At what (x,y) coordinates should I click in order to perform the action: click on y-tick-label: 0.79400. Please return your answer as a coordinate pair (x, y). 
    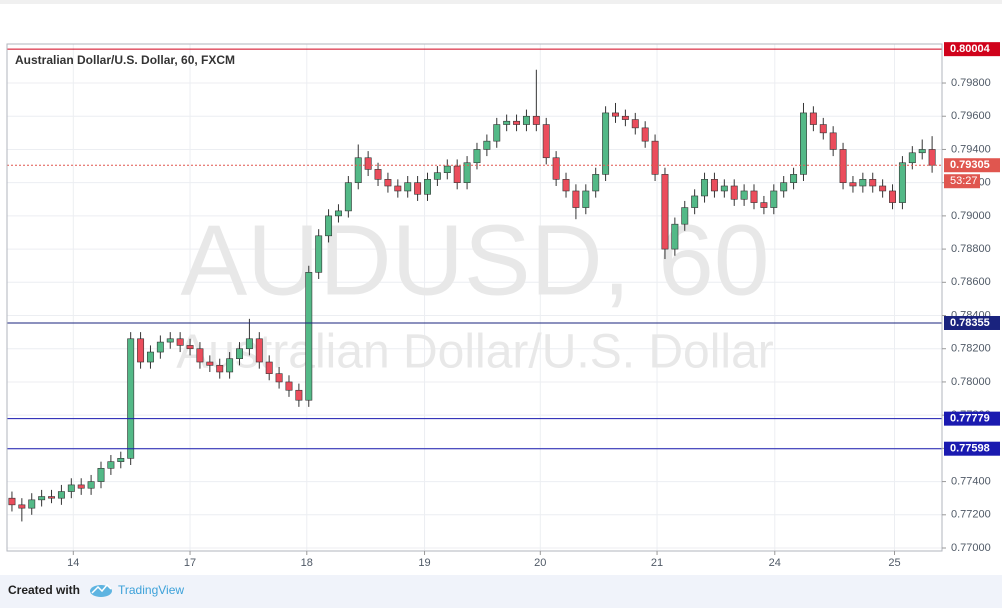
    Looking at the image, I should click on (971, 149).